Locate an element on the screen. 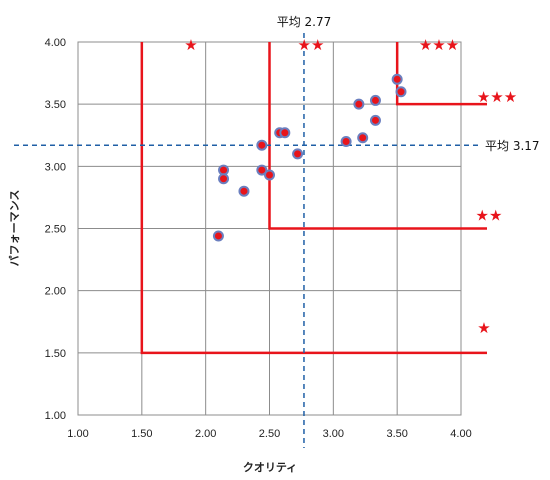 The height and width of the screenshot is (480, 550). y-tick-labels: 1.00 1.50 2.00 2.50 3.00 3.50 4.00 is located at coordinates (55, 229).